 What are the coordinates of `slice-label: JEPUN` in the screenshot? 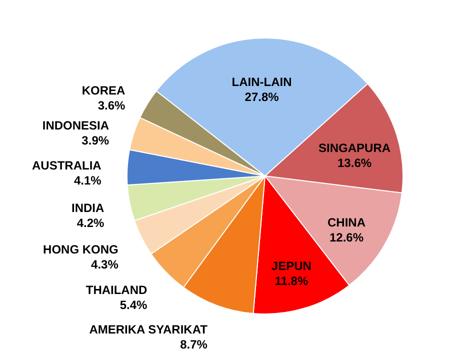 It's located at (291, 266).